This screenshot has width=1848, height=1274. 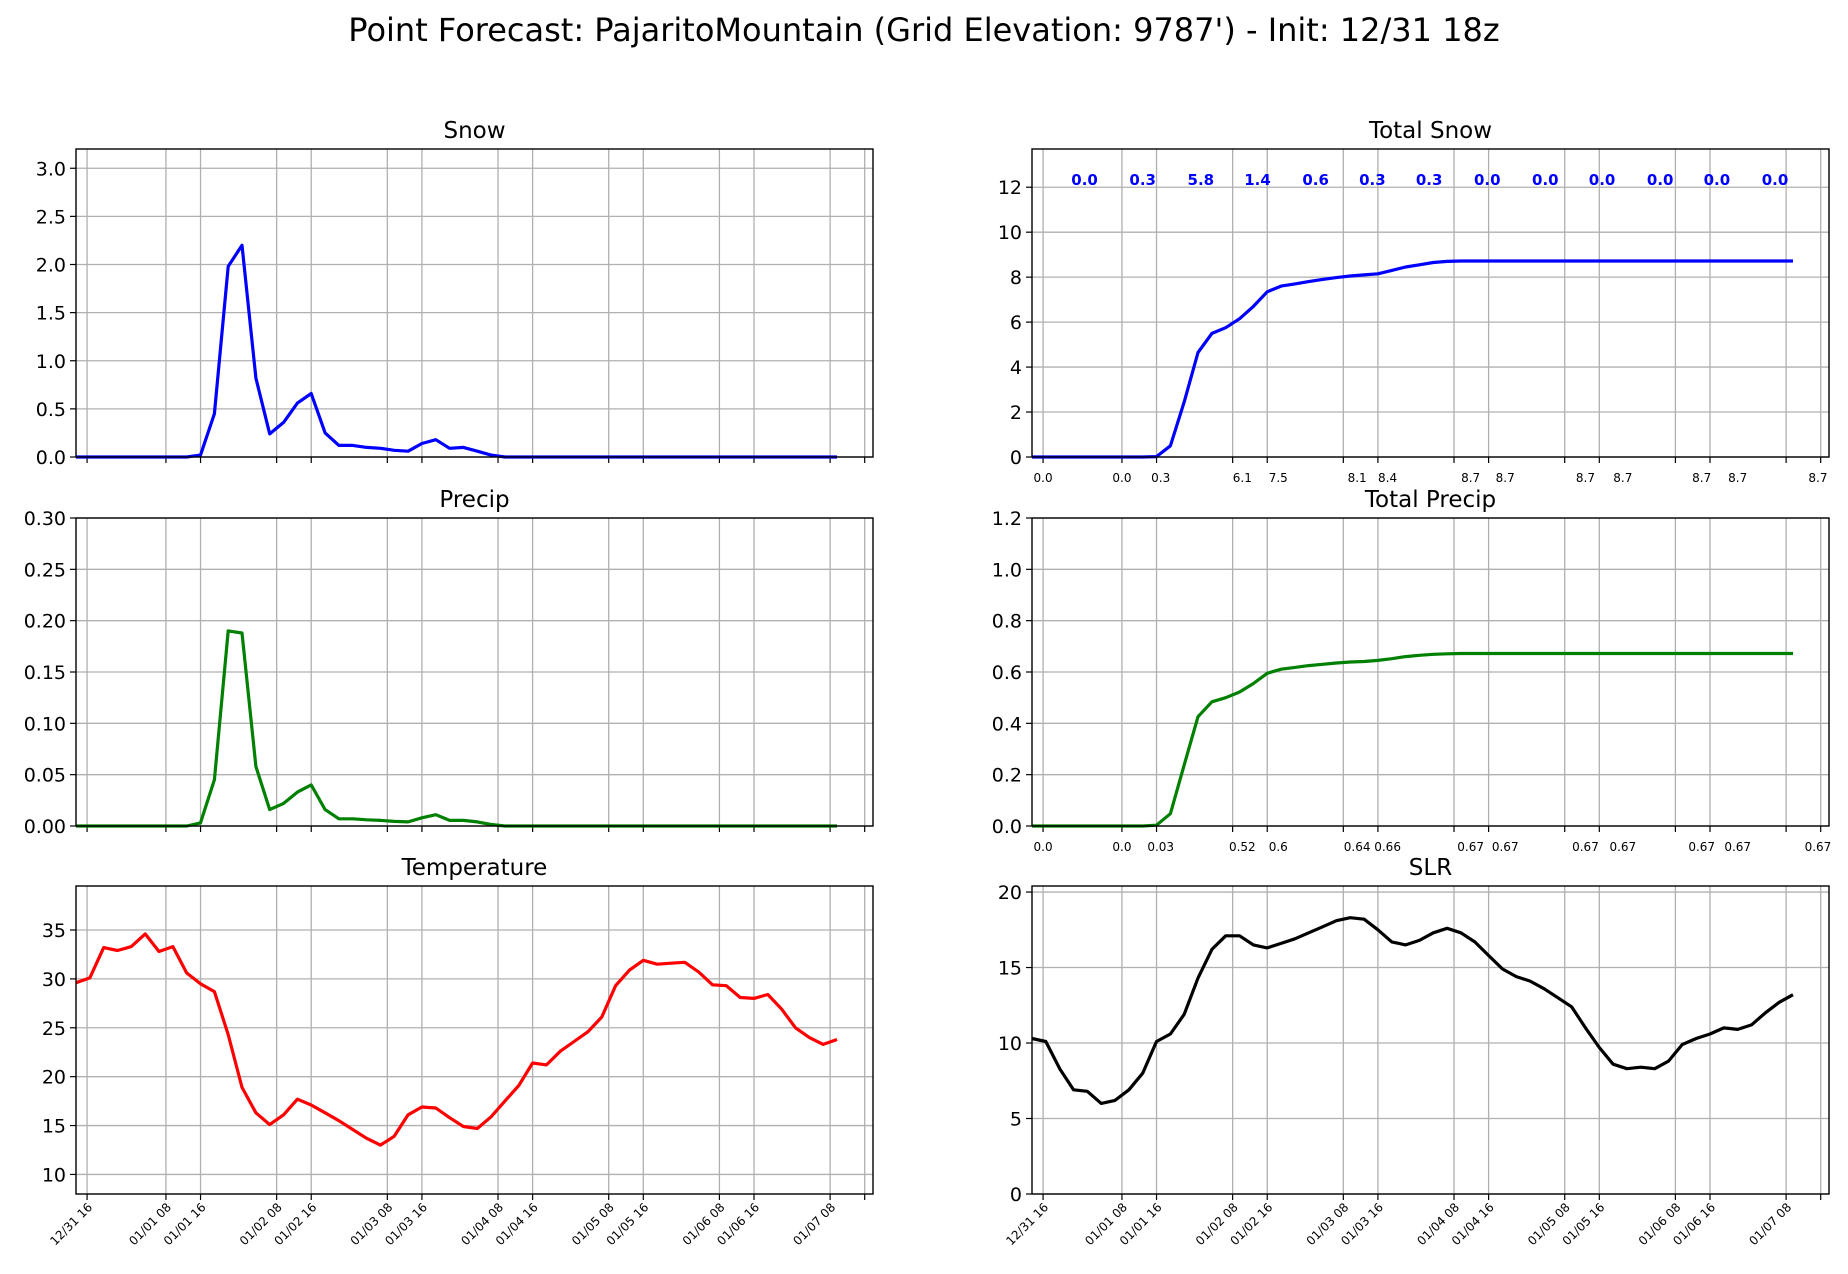 What do you see at coordinates (1160, 478) in the screenshot?
I see `cumulative-tick-label: 0.3` at bounding box center [1160, 478].